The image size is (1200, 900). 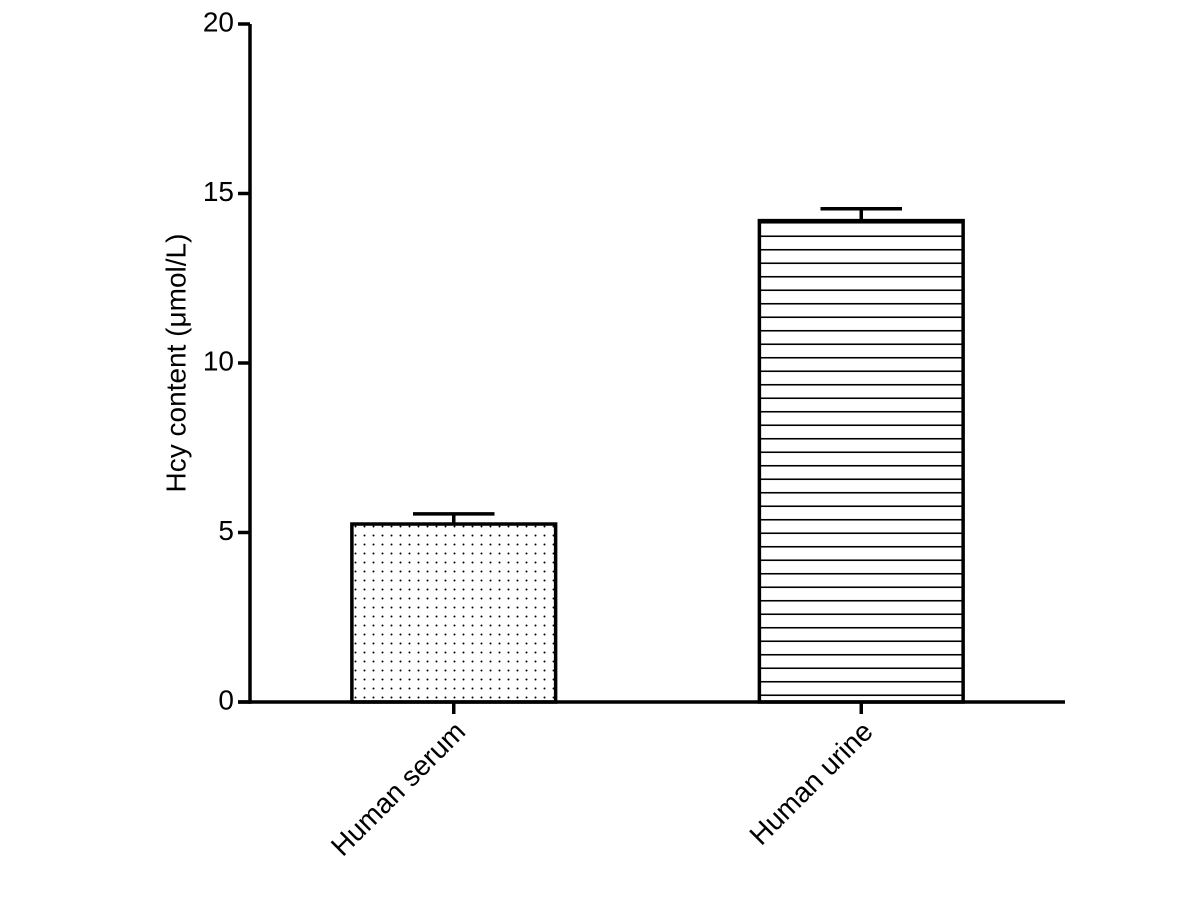 What do you see at coordinates (218, 360) in the screenshot?
I see `y-tick-label: 10` at bounding box center [218, 360].